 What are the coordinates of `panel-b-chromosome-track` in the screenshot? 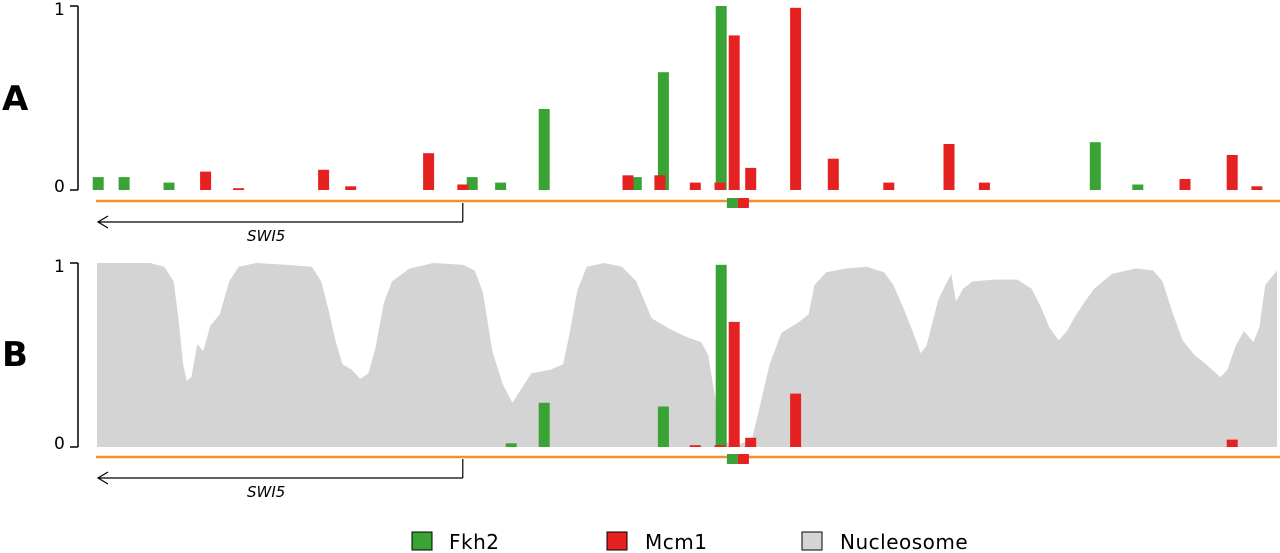 It's located at (688, 469).